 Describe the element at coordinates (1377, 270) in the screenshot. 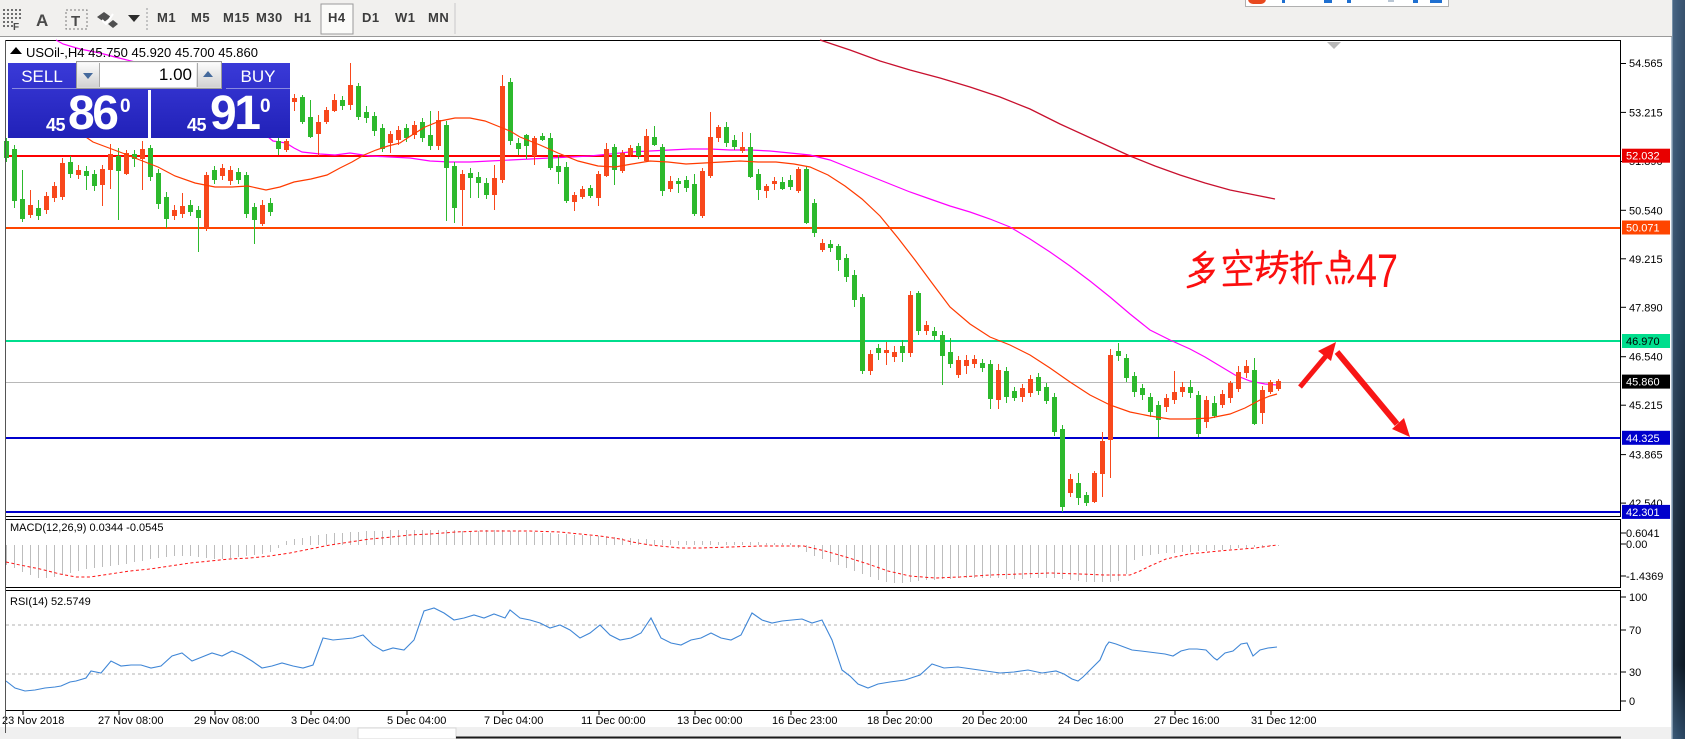

I see `svg-text: 47` at that location.